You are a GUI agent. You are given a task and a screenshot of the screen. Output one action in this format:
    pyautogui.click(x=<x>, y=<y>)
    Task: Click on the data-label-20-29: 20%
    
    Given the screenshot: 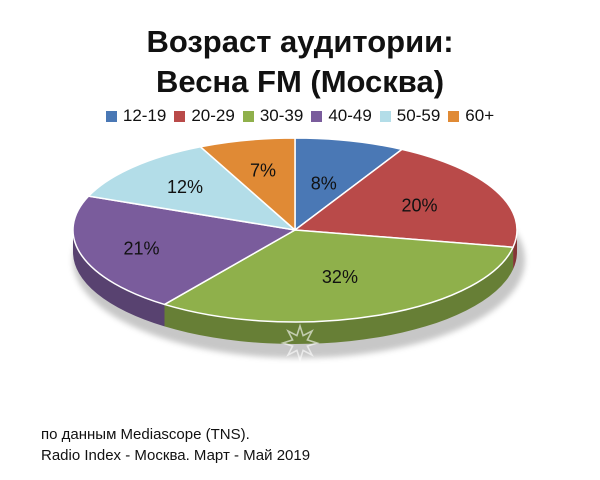 What is the action you would take?
    pyautogui.click(x=420, y=206)
    